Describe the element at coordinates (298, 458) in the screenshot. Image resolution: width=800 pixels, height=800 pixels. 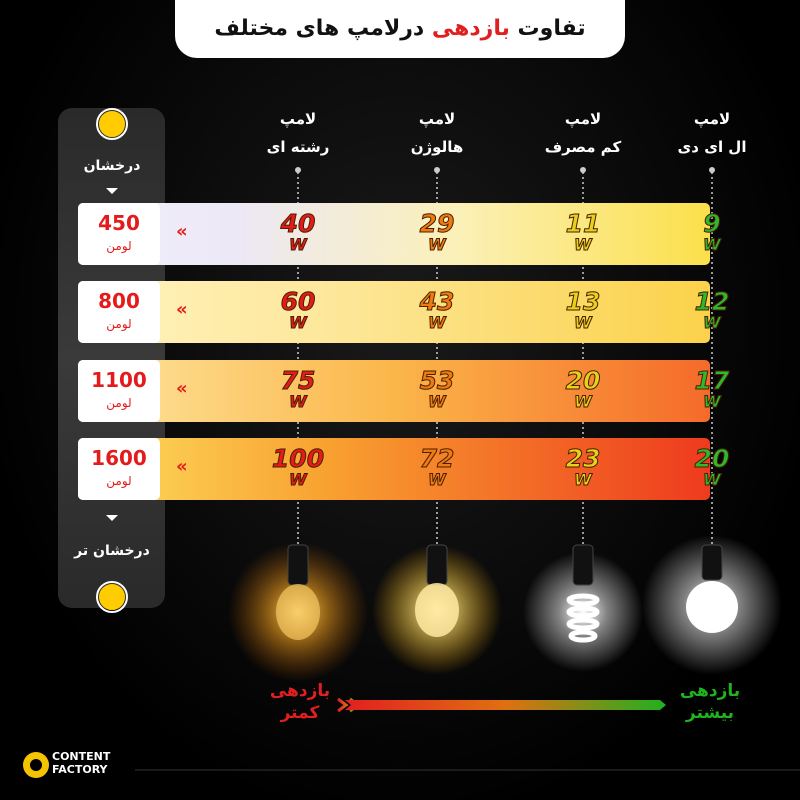
I see `watt-value: 100` at that location.